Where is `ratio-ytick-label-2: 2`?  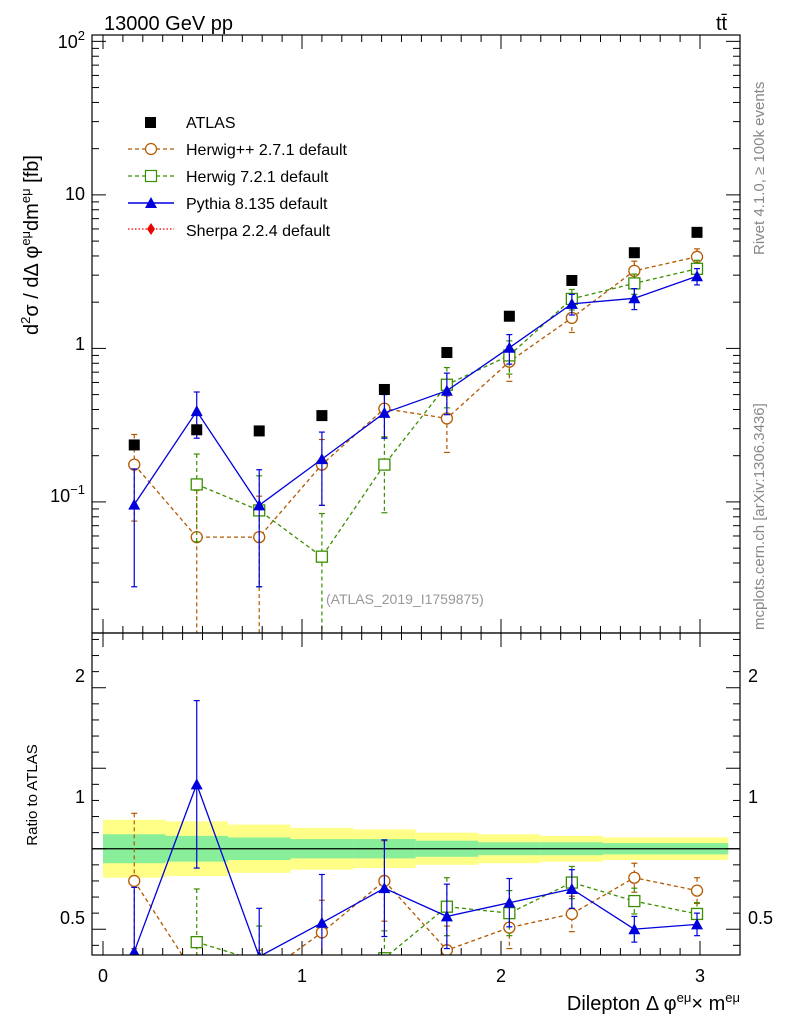 ratio-ytick-label-2: 2 is located at coordinates (80, 676).